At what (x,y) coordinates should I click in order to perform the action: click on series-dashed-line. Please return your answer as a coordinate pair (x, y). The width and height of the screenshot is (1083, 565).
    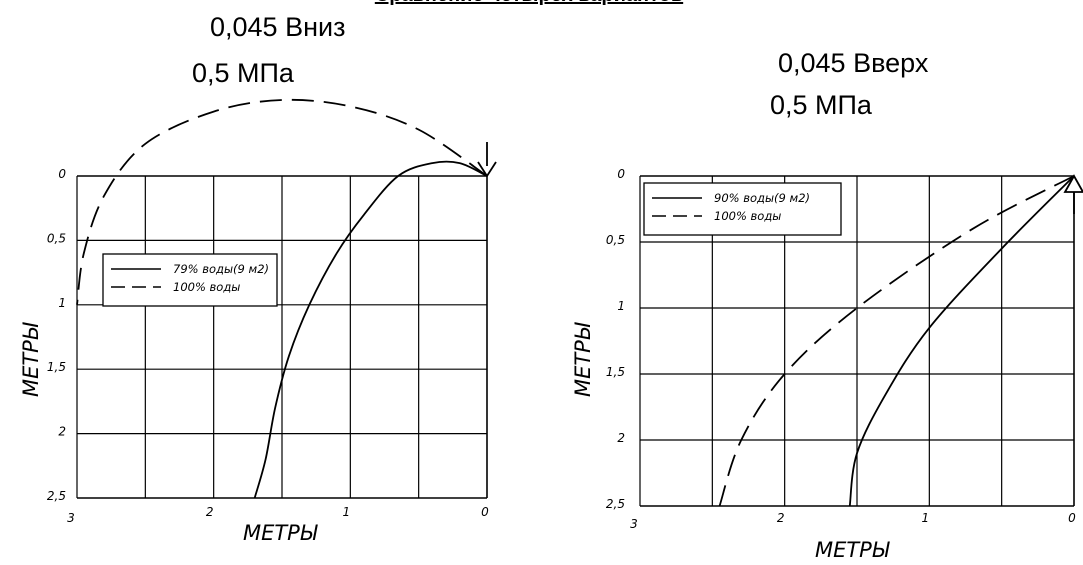
    Looking at the image, I should click on (282, 201).